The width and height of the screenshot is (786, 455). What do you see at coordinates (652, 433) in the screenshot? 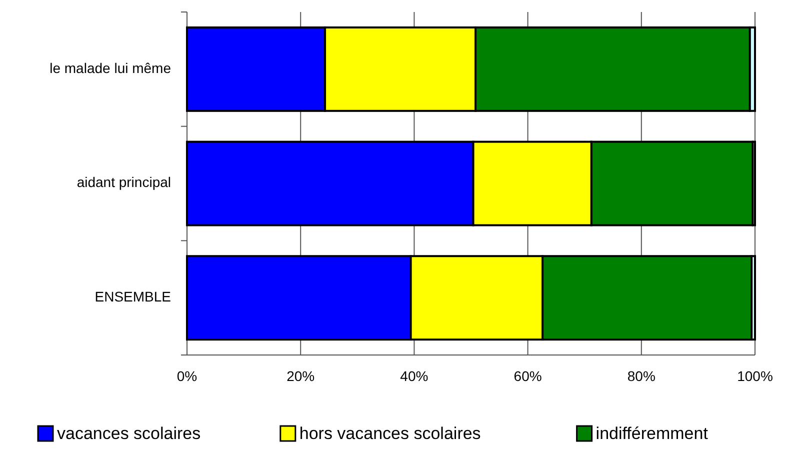
I see `legend-label: indifféremment` at bounding box center [652, 433].